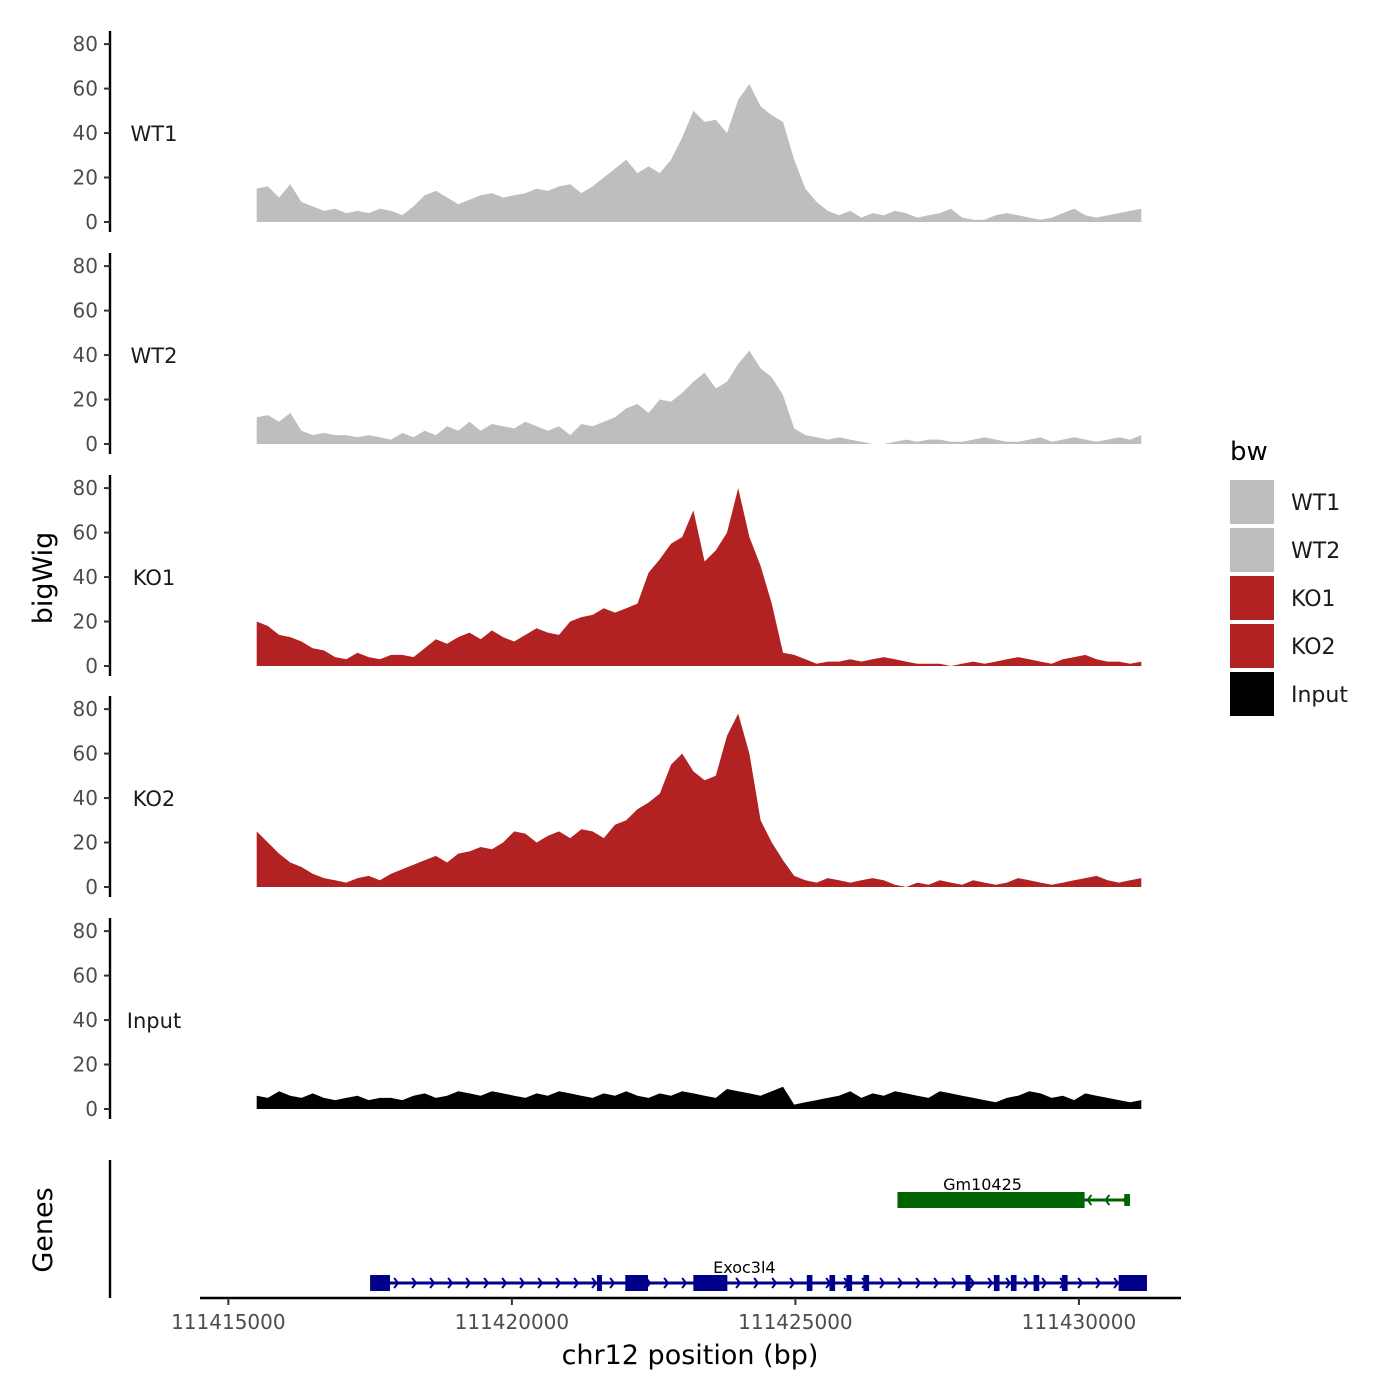 The image size is (1400, 1400). What do you see at coordinates (1252, 598) in the screenshot?
I see `legend-swatch-ko1` at bounding box center [1252, 598].